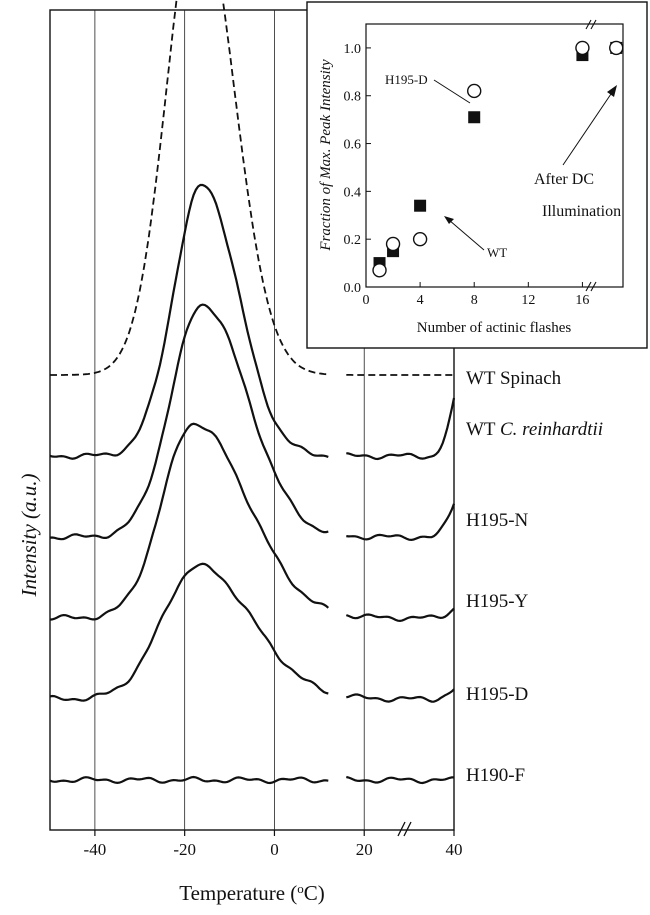 This screenshot has width=650, height=915. I want to click on series-label-h195-d: H195-D, so click(497, 694).